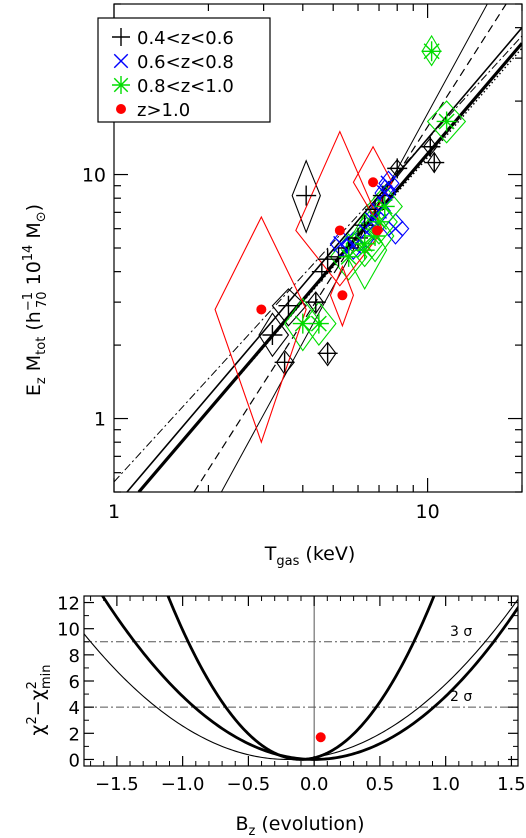 The width and height of the screenshot is (526, 838). Describe the element at coordinates (121, 109) in the screenshot. I see `legend-marker-dot` at that location.